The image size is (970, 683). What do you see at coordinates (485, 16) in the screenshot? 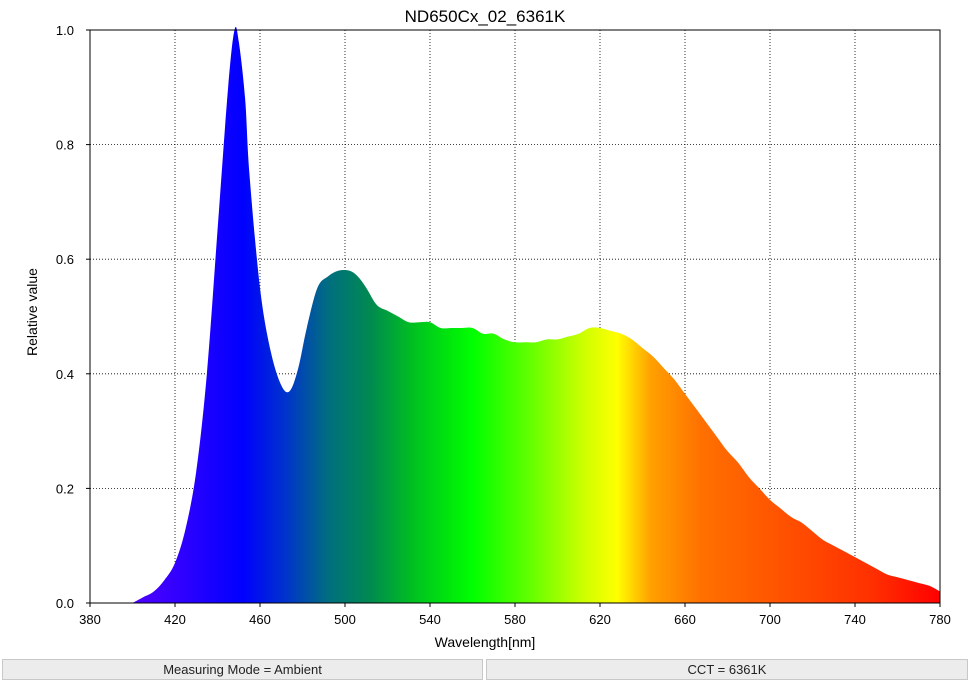
I see `chart-title: ND650Cx_02_6361K` at bounding box center [485, 16].